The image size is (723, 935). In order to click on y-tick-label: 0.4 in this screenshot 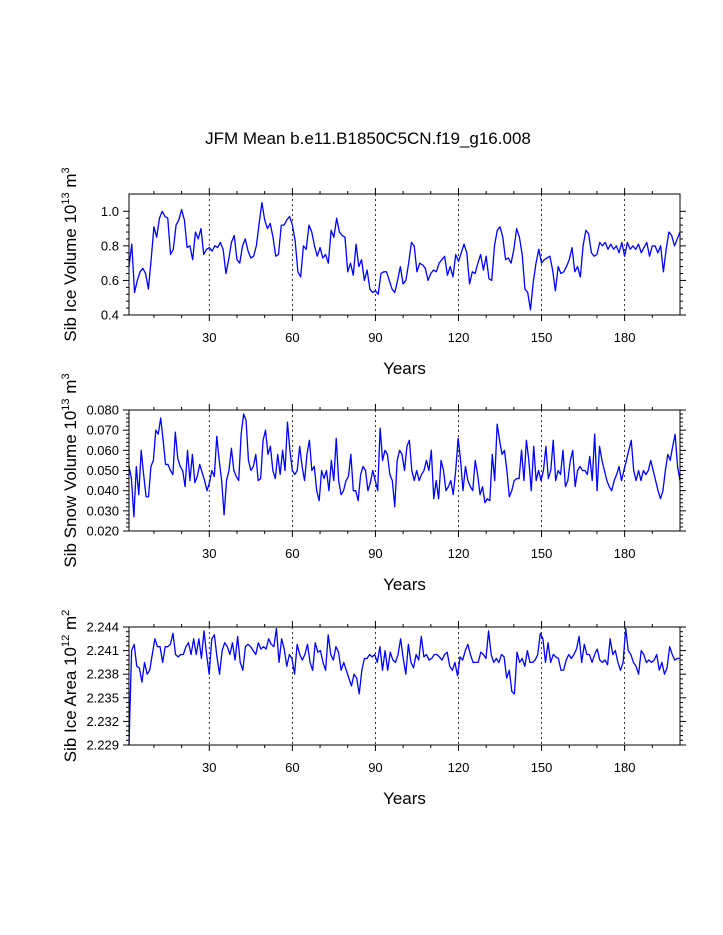, I will do `click(110, 315)`.